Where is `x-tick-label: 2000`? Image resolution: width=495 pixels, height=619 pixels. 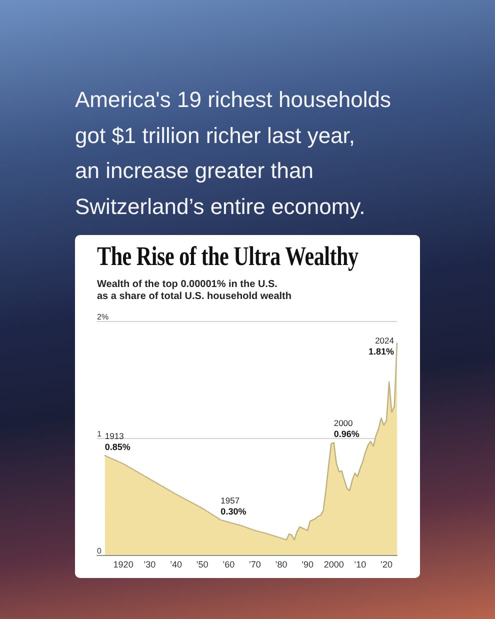
x-tick-label: 2000 is located at coordinates (334, 565).